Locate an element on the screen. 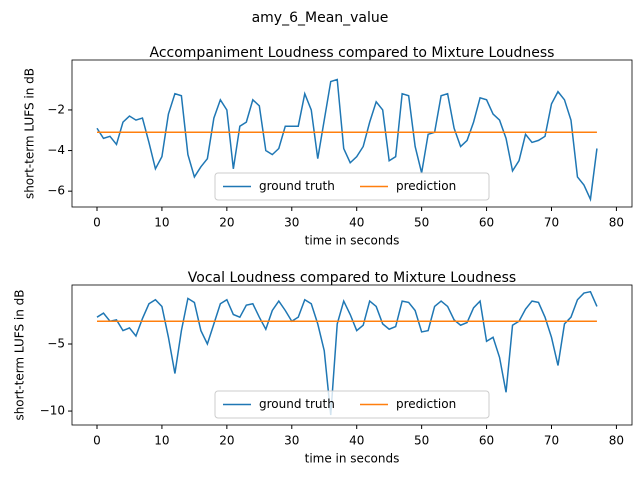 This screenshot has width=640, height=480. y-tick-label: −4 is located at coordinates (56, 150).